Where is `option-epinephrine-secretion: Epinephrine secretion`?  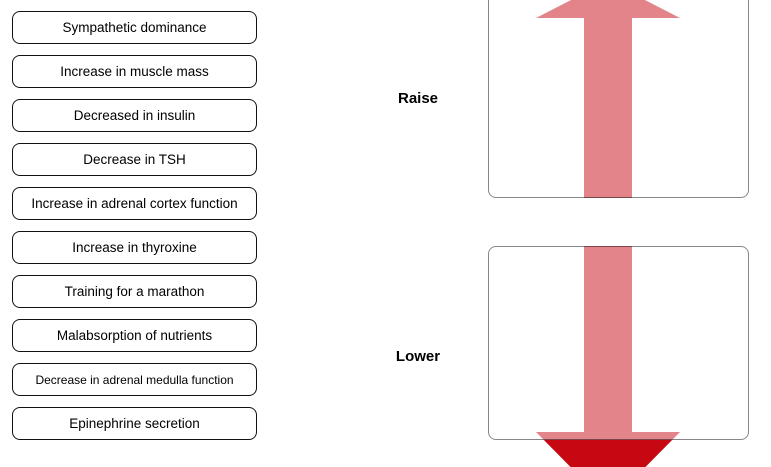
option-epinephrine-secretion: Epinephrine secretion is located at coordinates (134, 423).